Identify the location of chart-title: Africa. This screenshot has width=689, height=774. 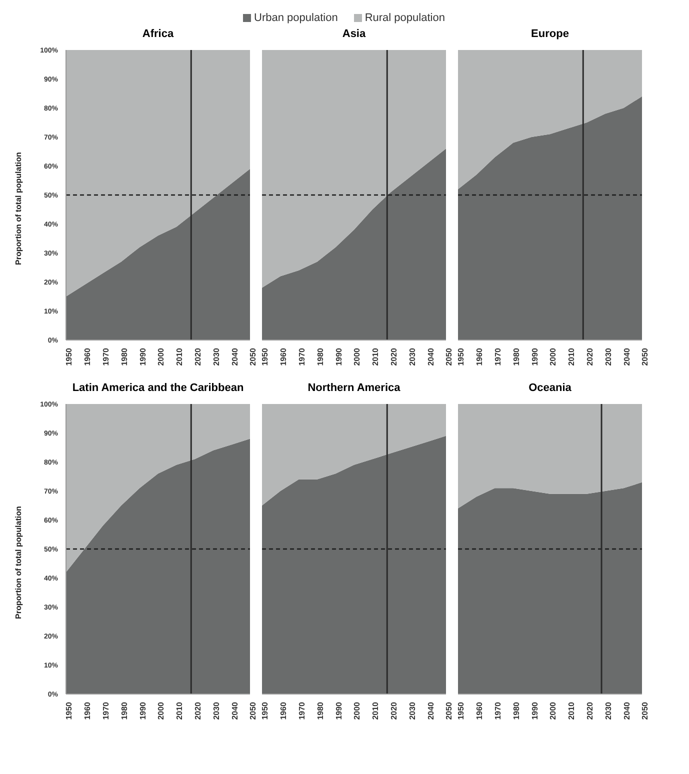
(158, 35).